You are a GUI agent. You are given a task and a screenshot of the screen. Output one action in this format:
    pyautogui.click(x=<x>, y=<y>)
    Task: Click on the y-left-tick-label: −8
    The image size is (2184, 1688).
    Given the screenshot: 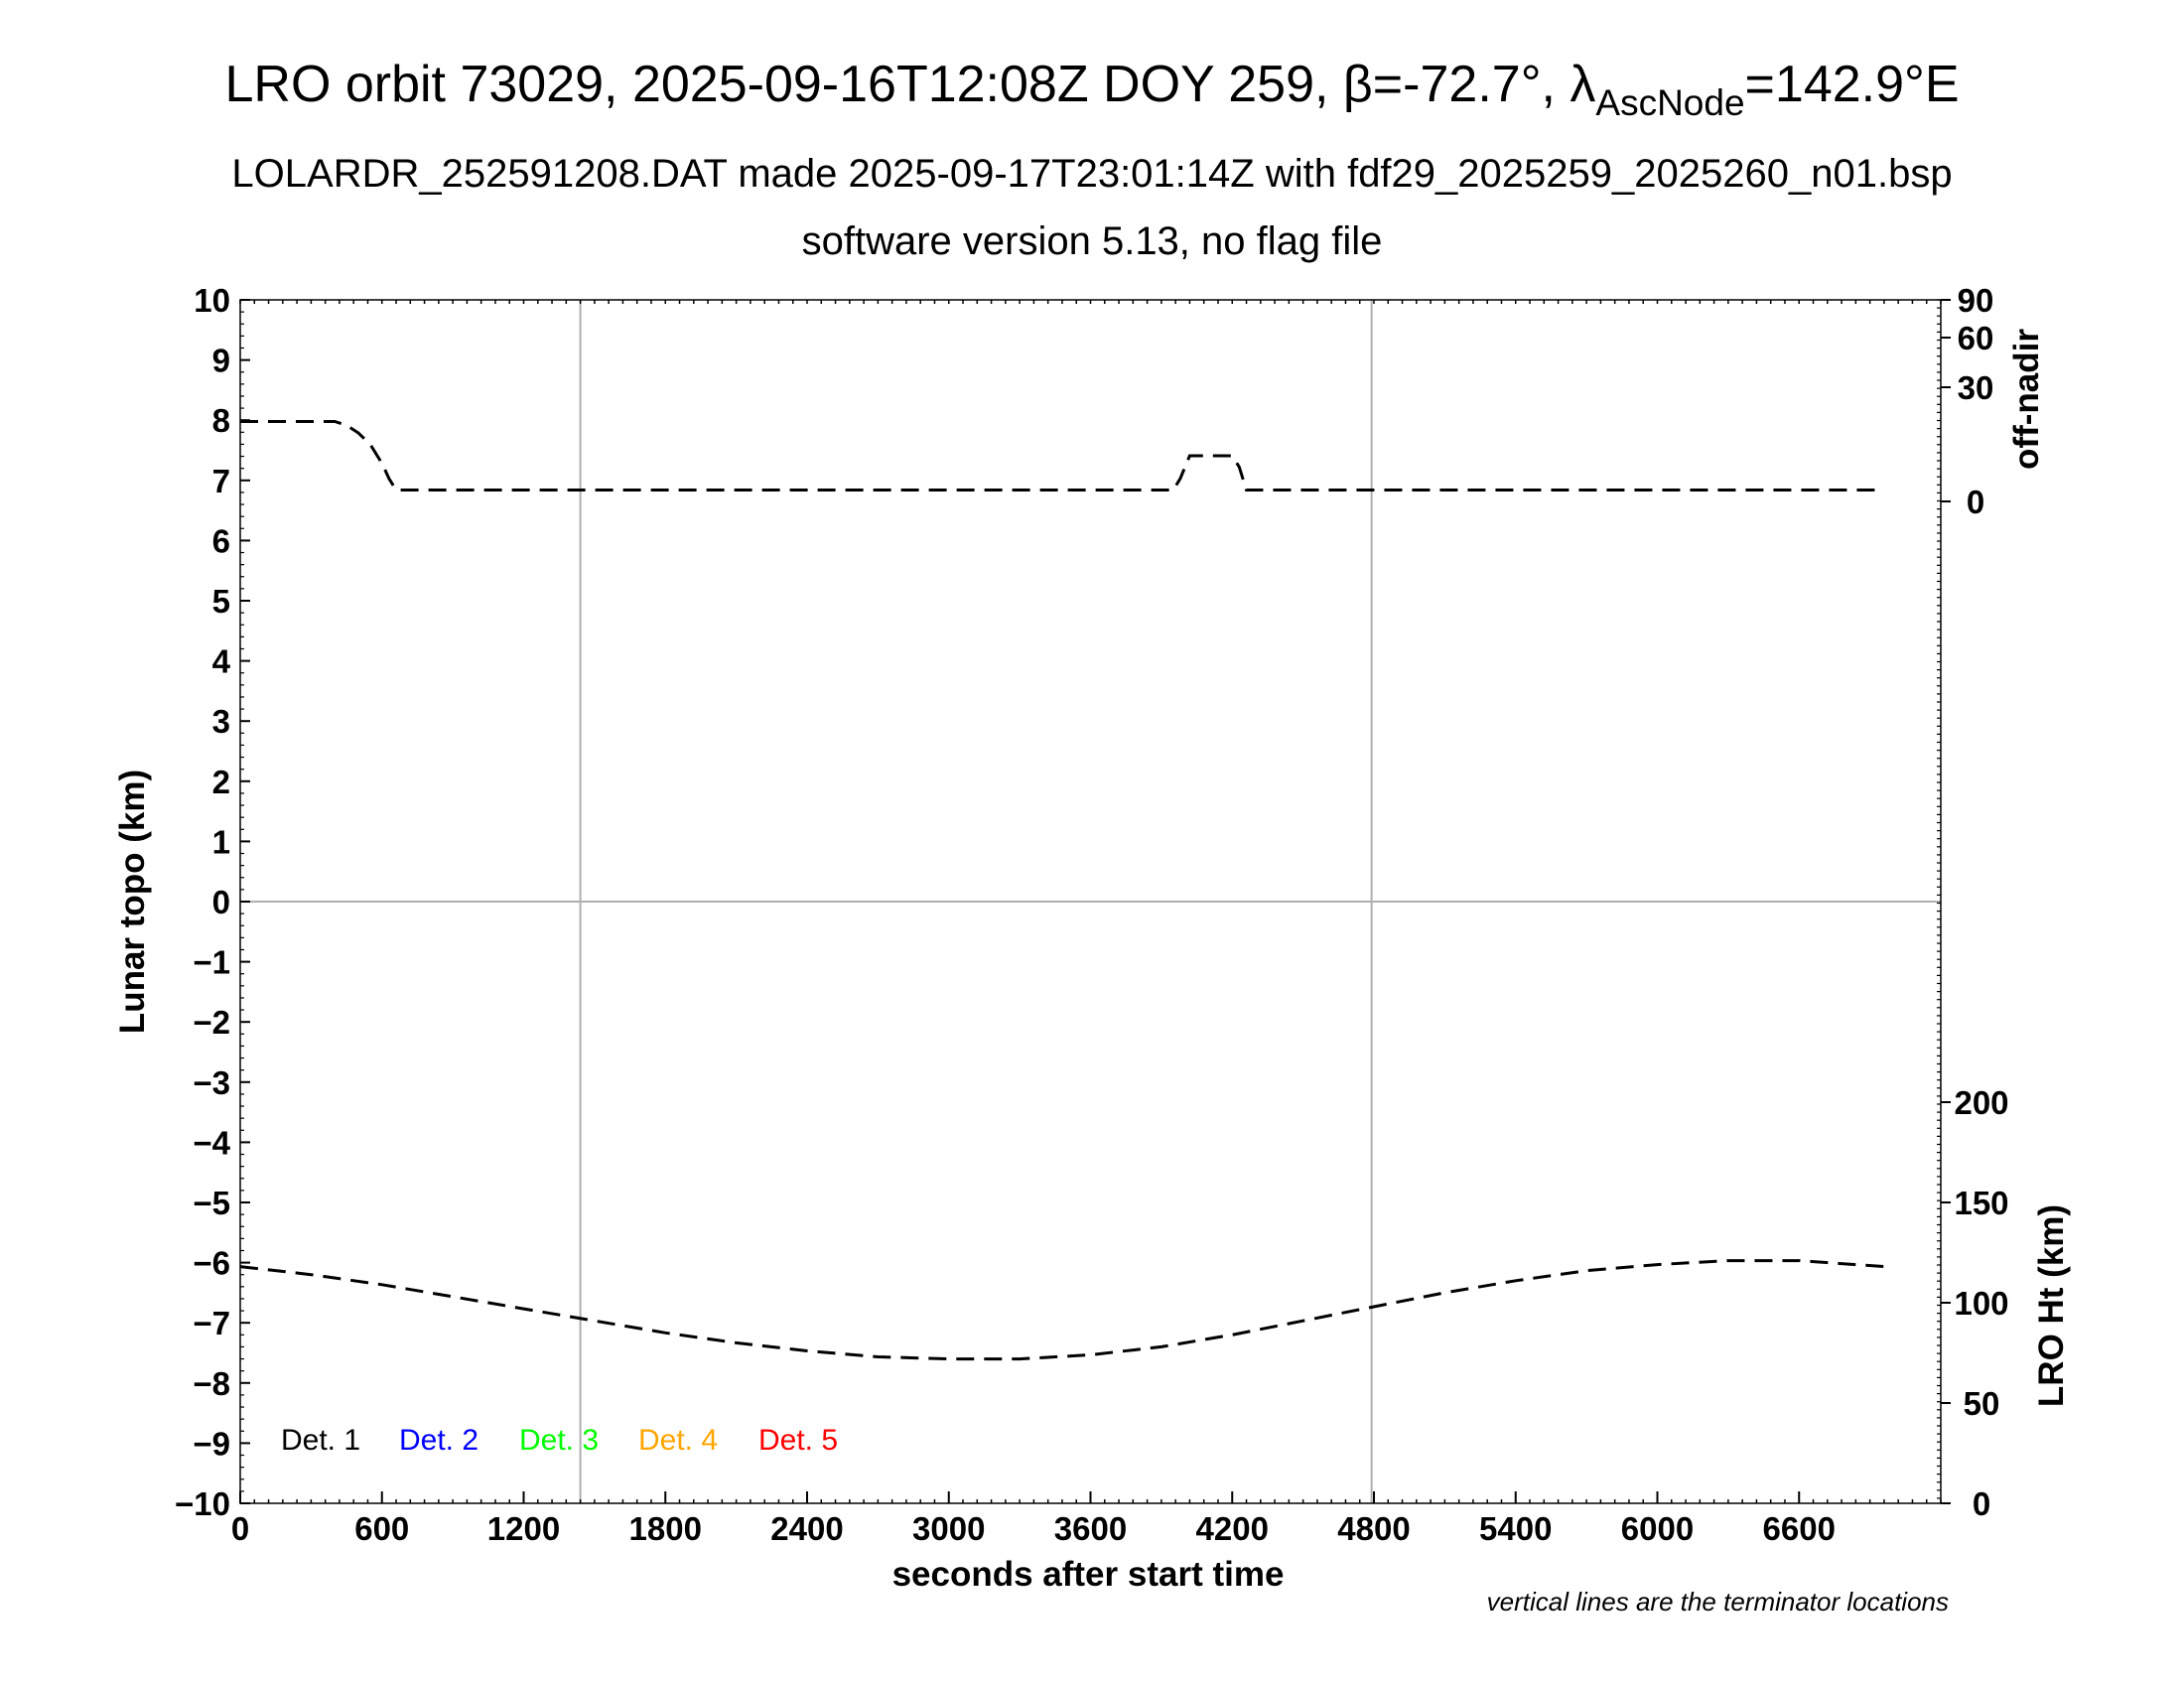 What is the action you would take?
    pyautogui.click(x=211, y=1383)
    